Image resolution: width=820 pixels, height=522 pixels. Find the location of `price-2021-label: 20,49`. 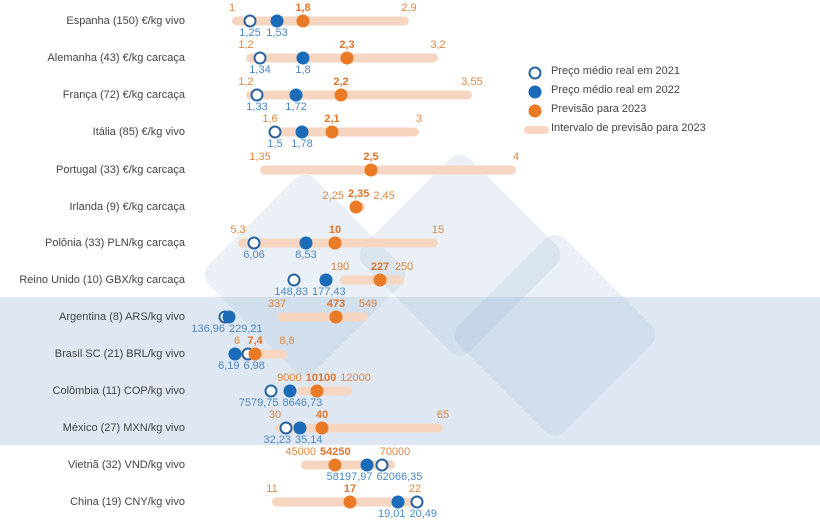

price-2021-label: 20,49 is located at coordinates (423, 514).